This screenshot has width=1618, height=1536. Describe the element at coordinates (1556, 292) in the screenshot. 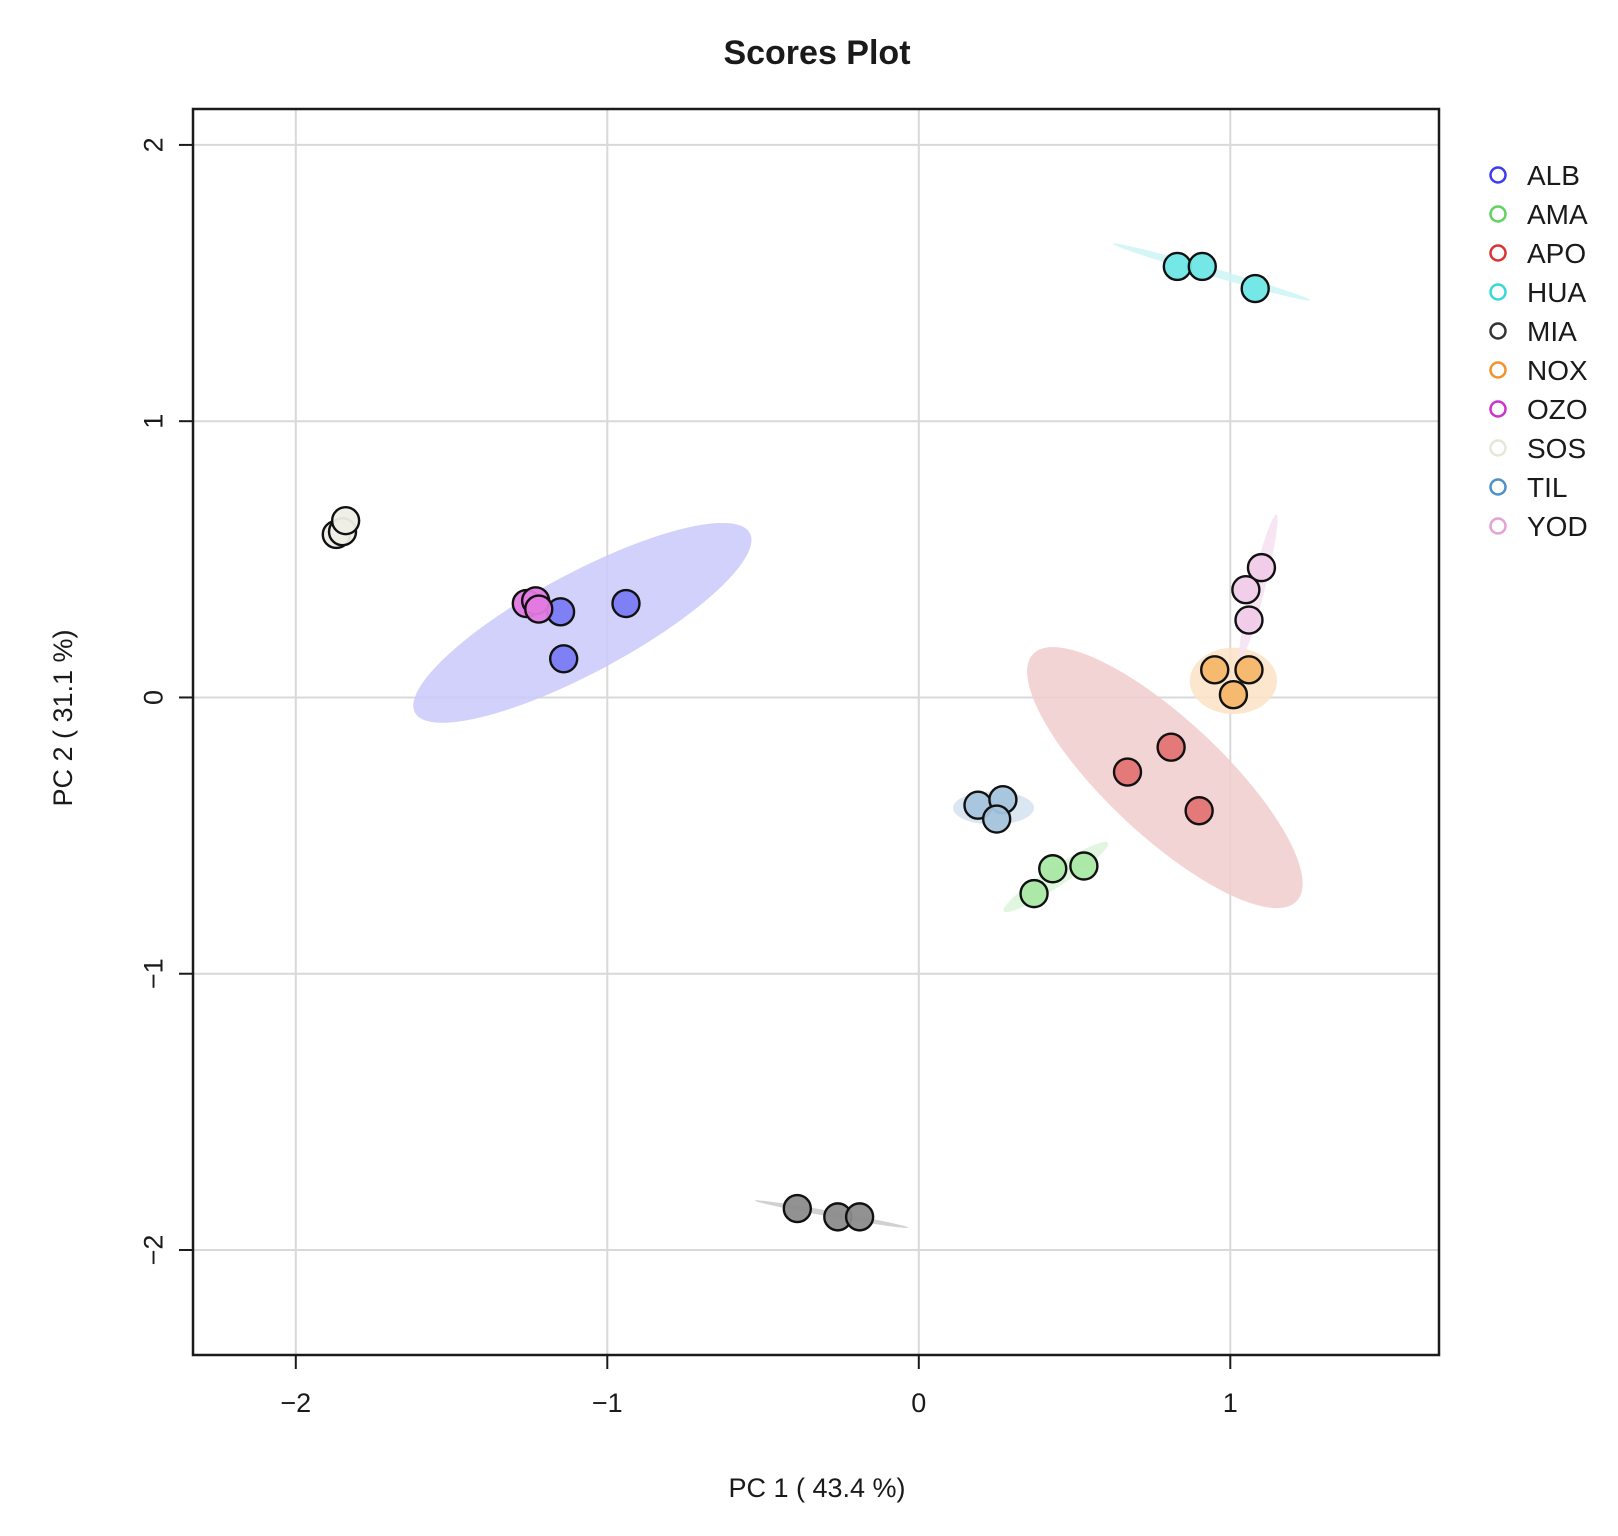

I see `legend-label: HUA` at that location.